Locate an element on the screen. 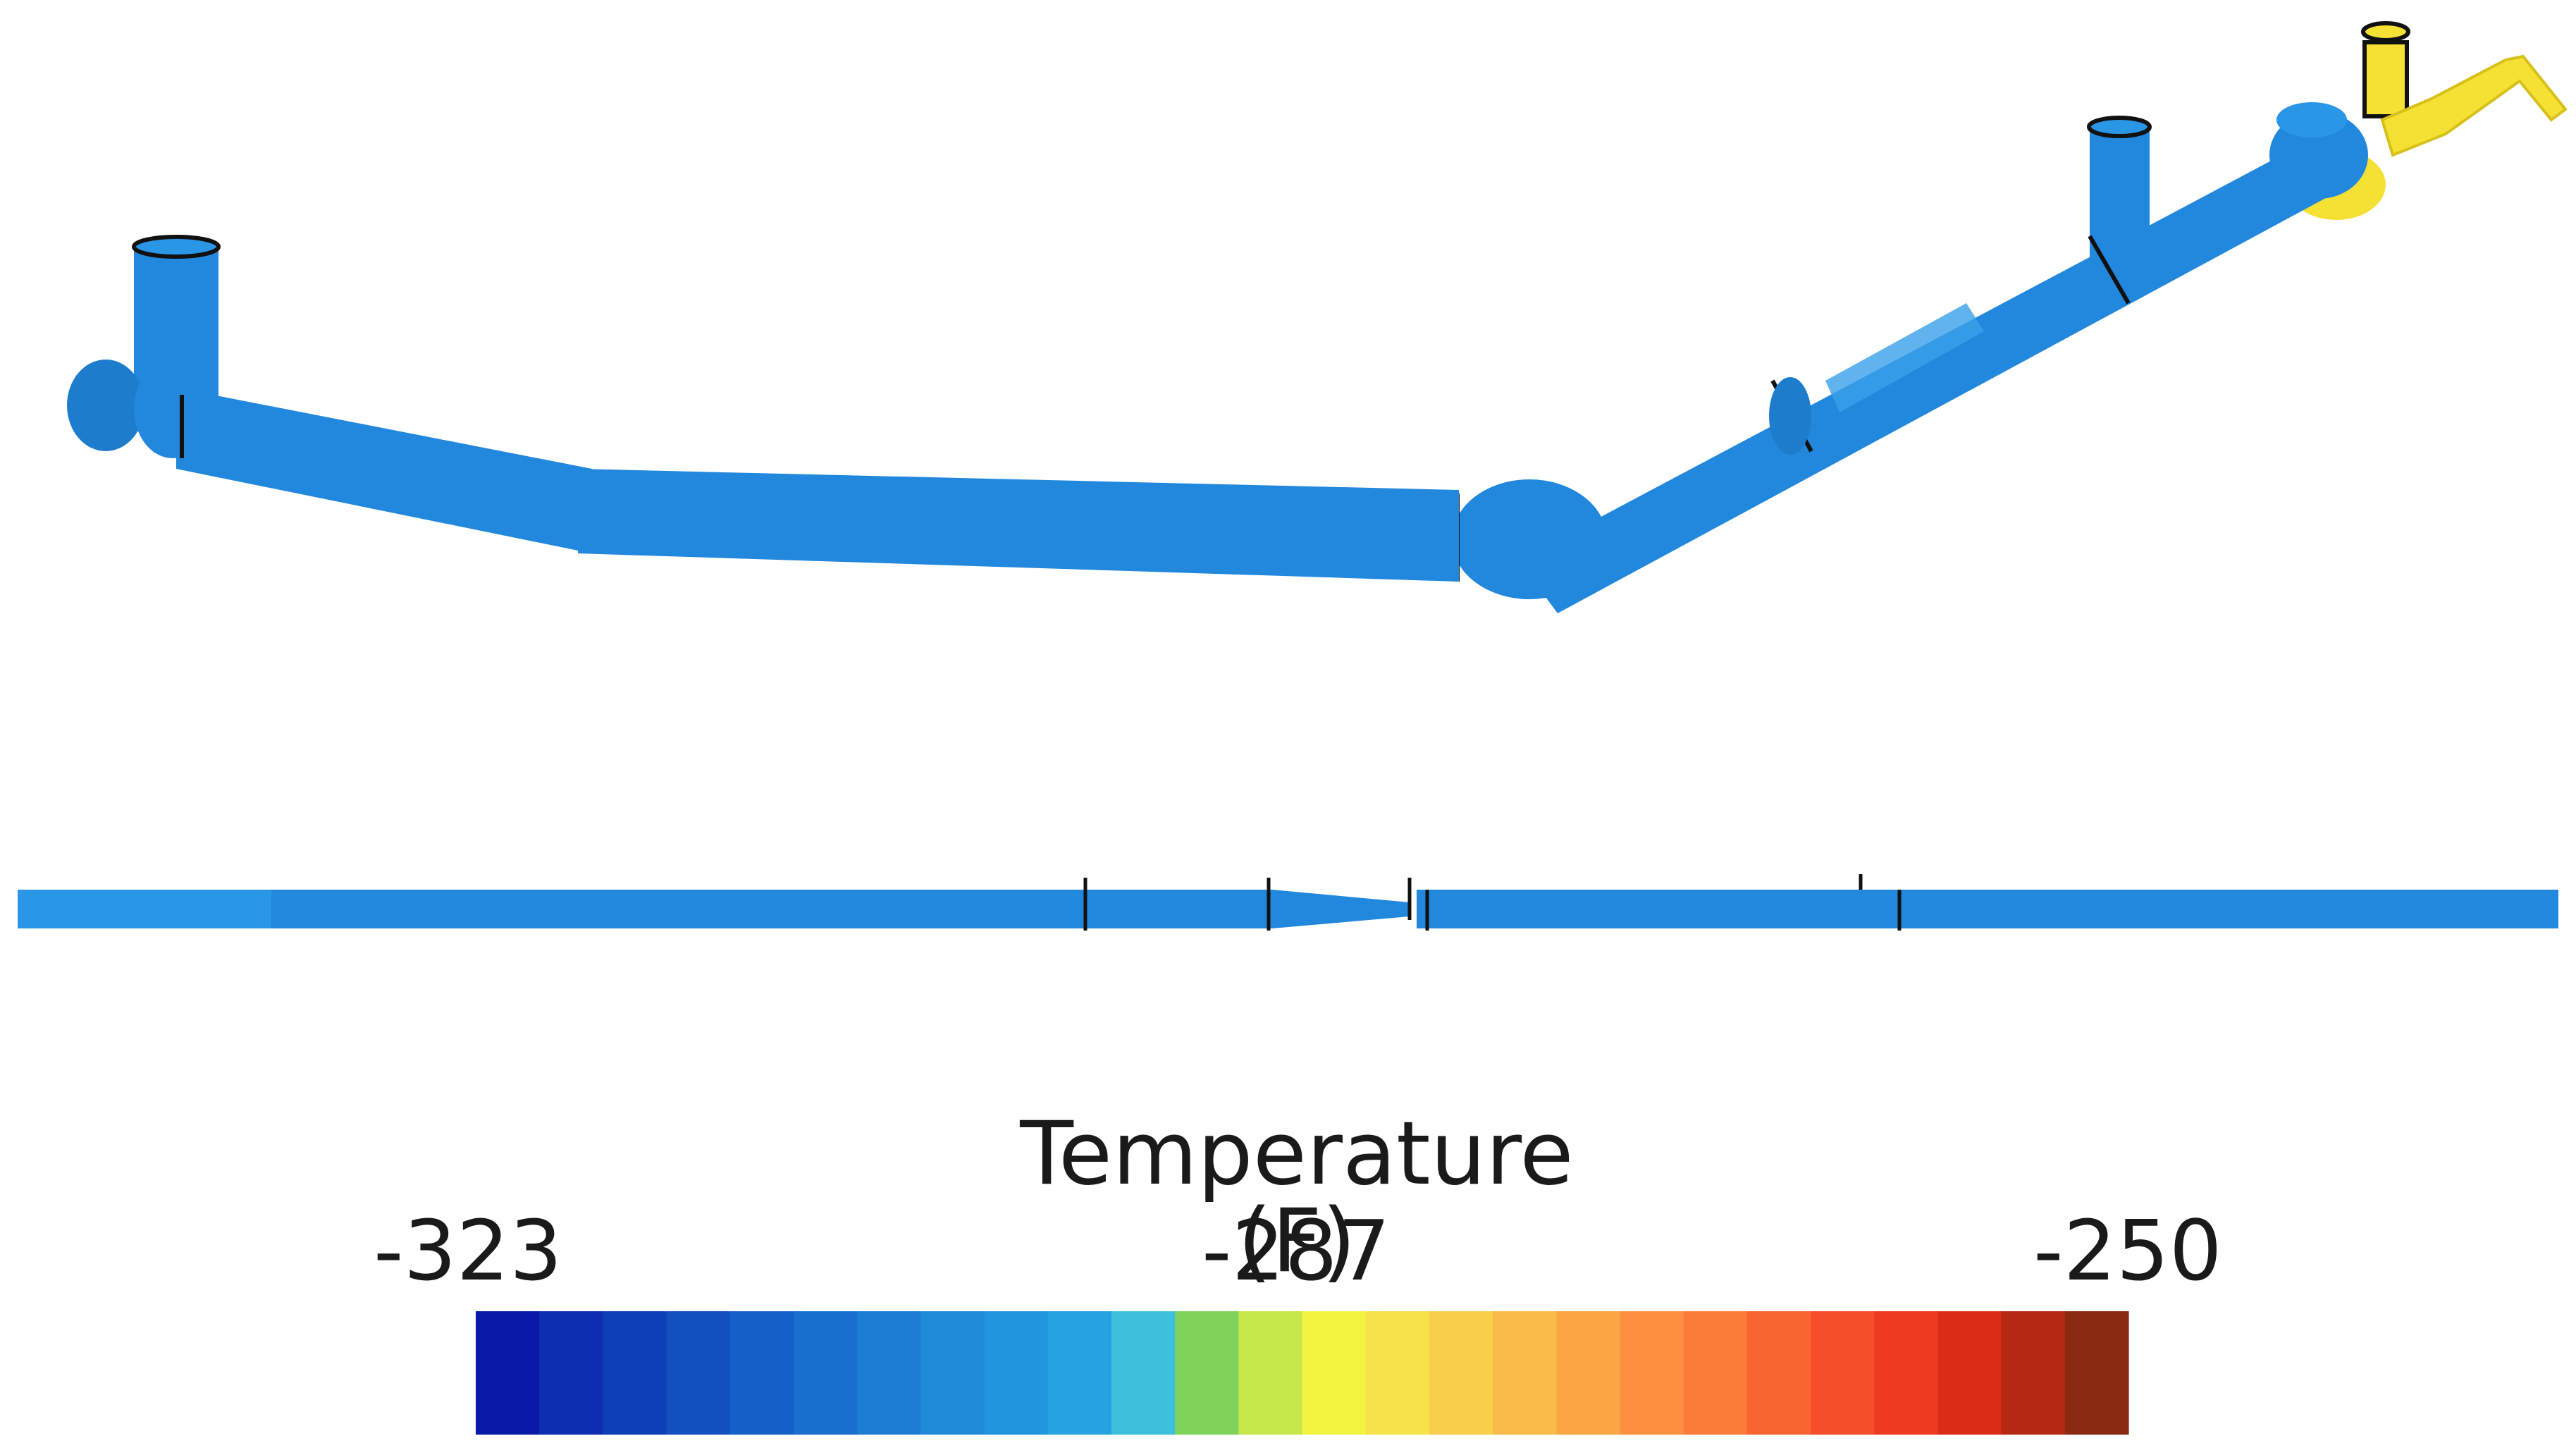 This screenshot has width=2576, height=1448. right-vertical-stub-cap is located at coordinates (2119, 127).